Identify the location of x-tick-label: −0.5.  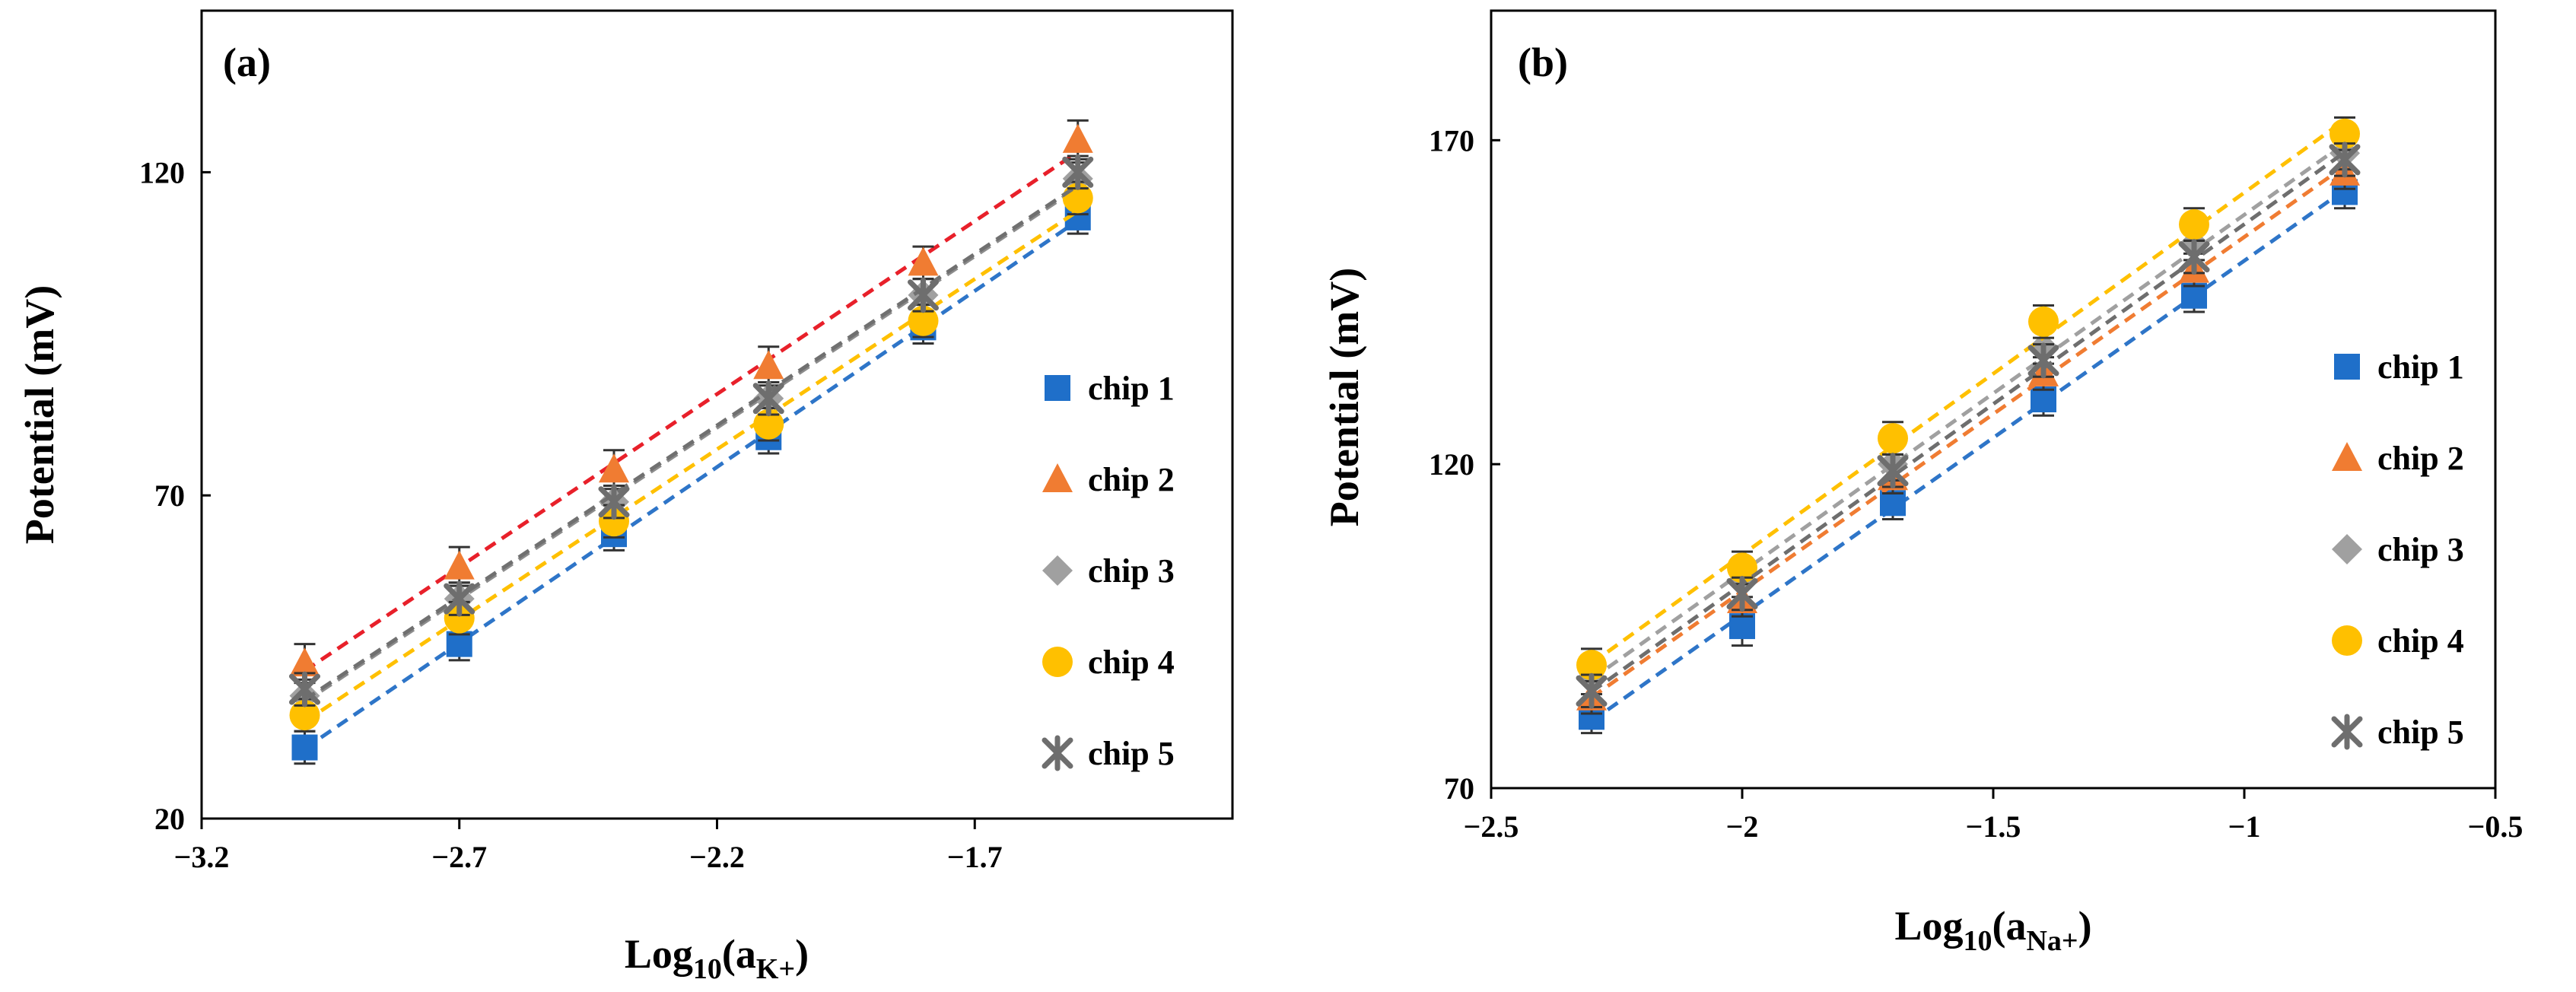
(2496, 826).